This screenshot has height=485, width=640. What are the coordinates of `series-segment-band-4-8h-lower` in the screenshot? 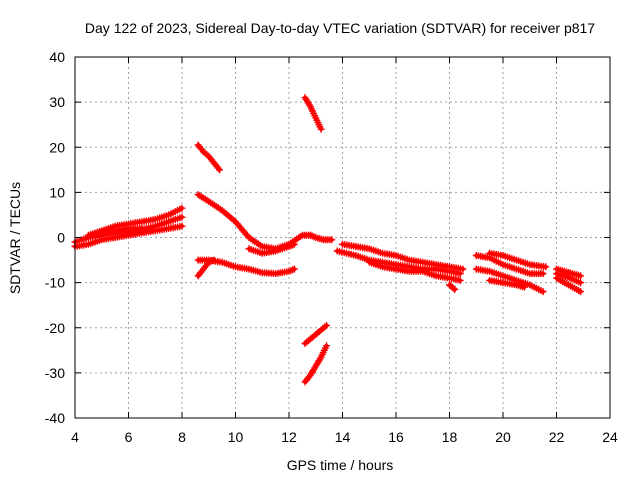 It's located at (128, 236).